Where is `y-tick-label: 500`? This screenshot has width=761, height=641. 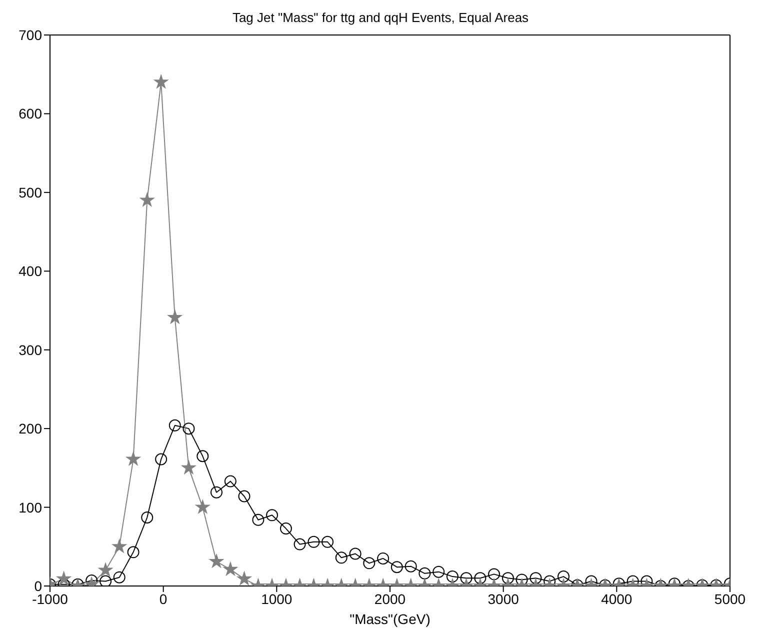
y-tick-label: 500 is located at coordinates (30, 192).